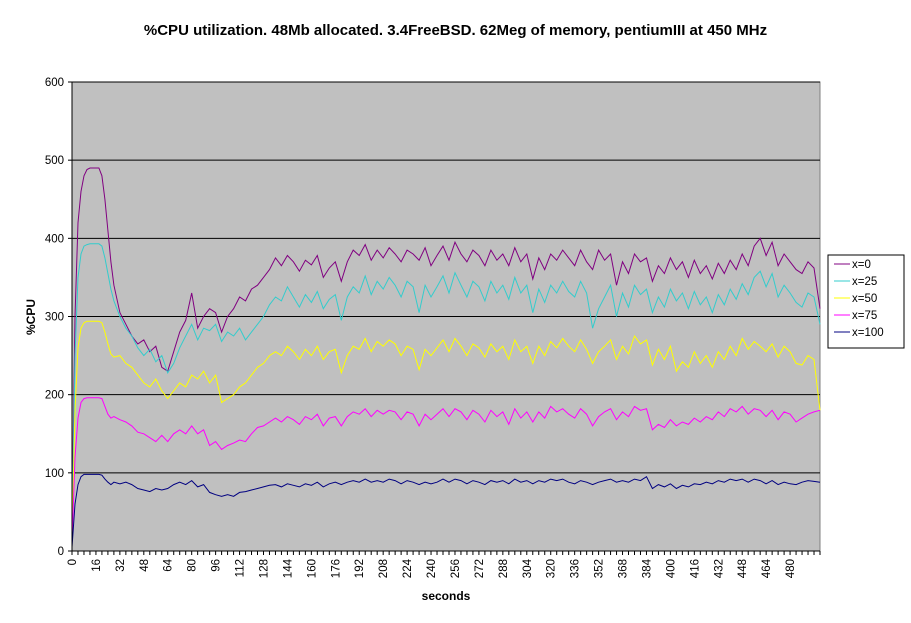  I want to click on x-tick-label: 288, so click(504, 568).